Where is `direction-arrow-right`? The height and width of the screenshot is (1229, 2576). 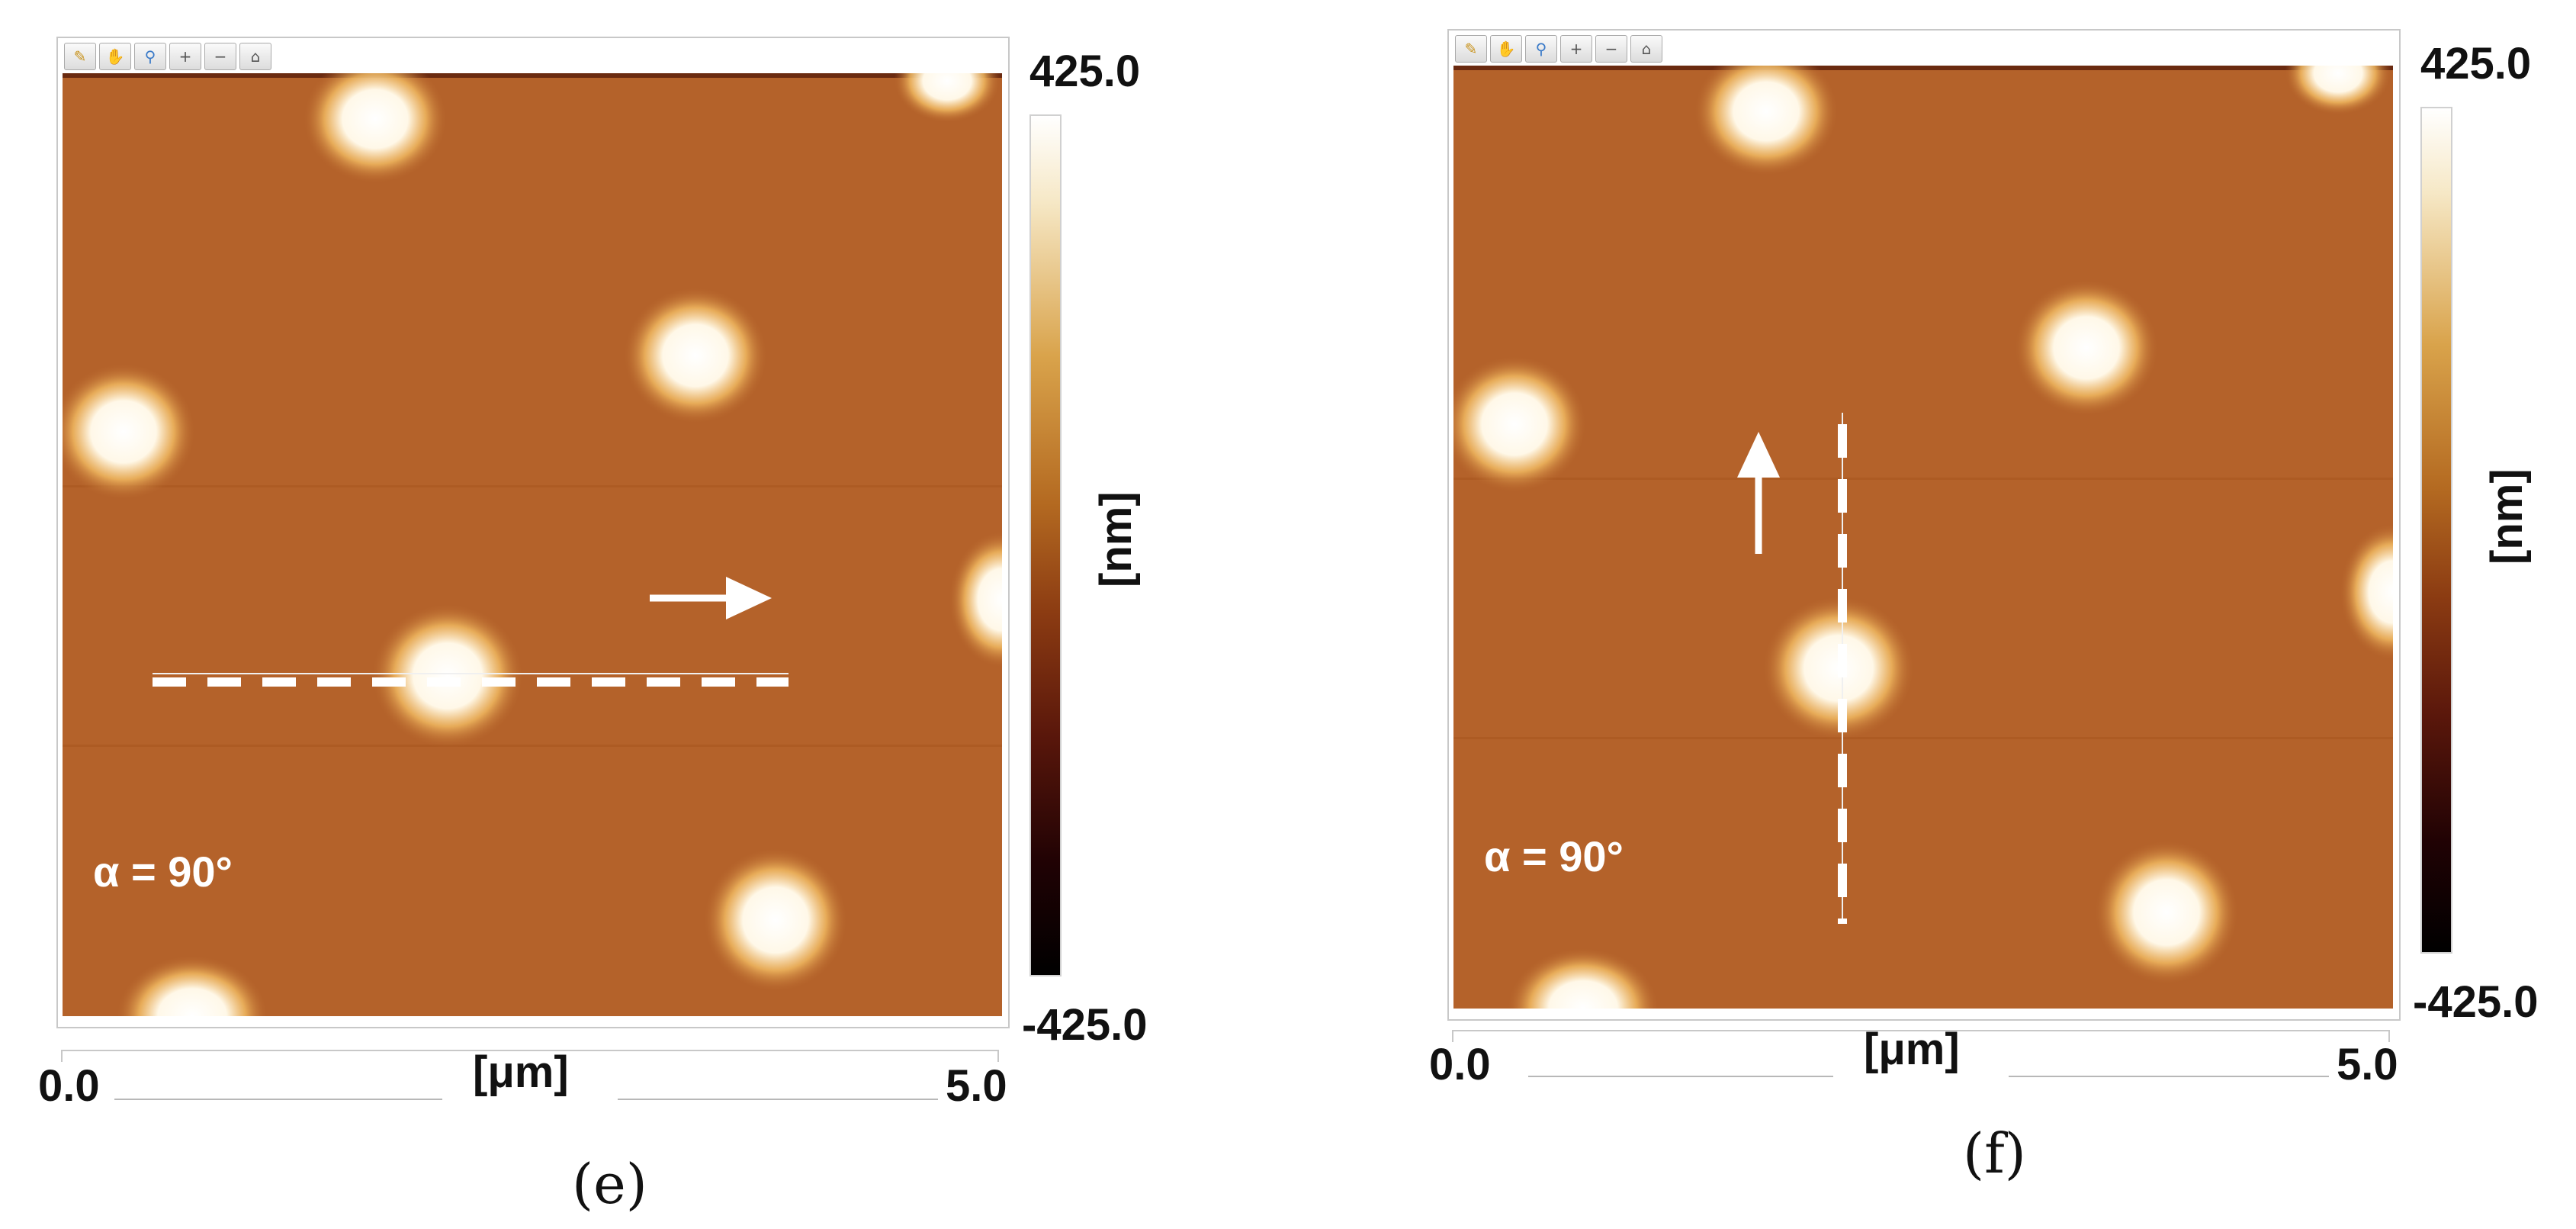
direction-arrow-right is located at coordinates (711, 598).